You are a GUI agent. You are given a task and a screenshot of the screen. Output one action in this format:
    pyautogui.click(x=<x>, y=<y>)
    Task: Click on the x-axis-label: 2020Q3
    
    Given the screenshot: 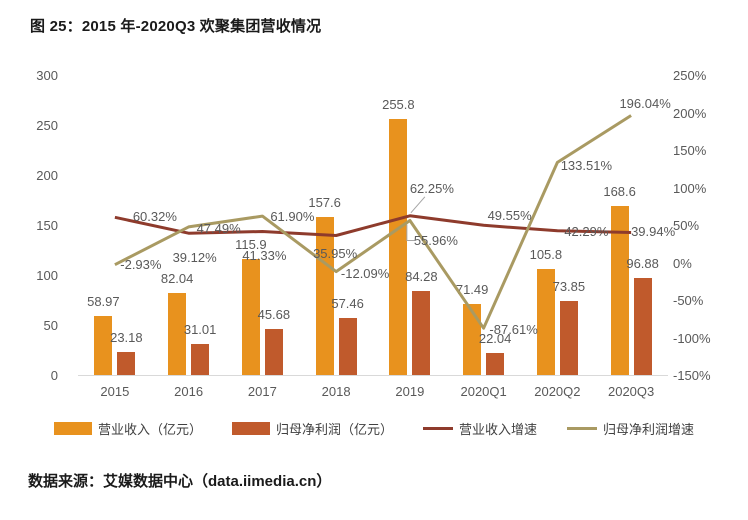 What is the action you would take?
    pyautogui.click(x=631, y=391)
    